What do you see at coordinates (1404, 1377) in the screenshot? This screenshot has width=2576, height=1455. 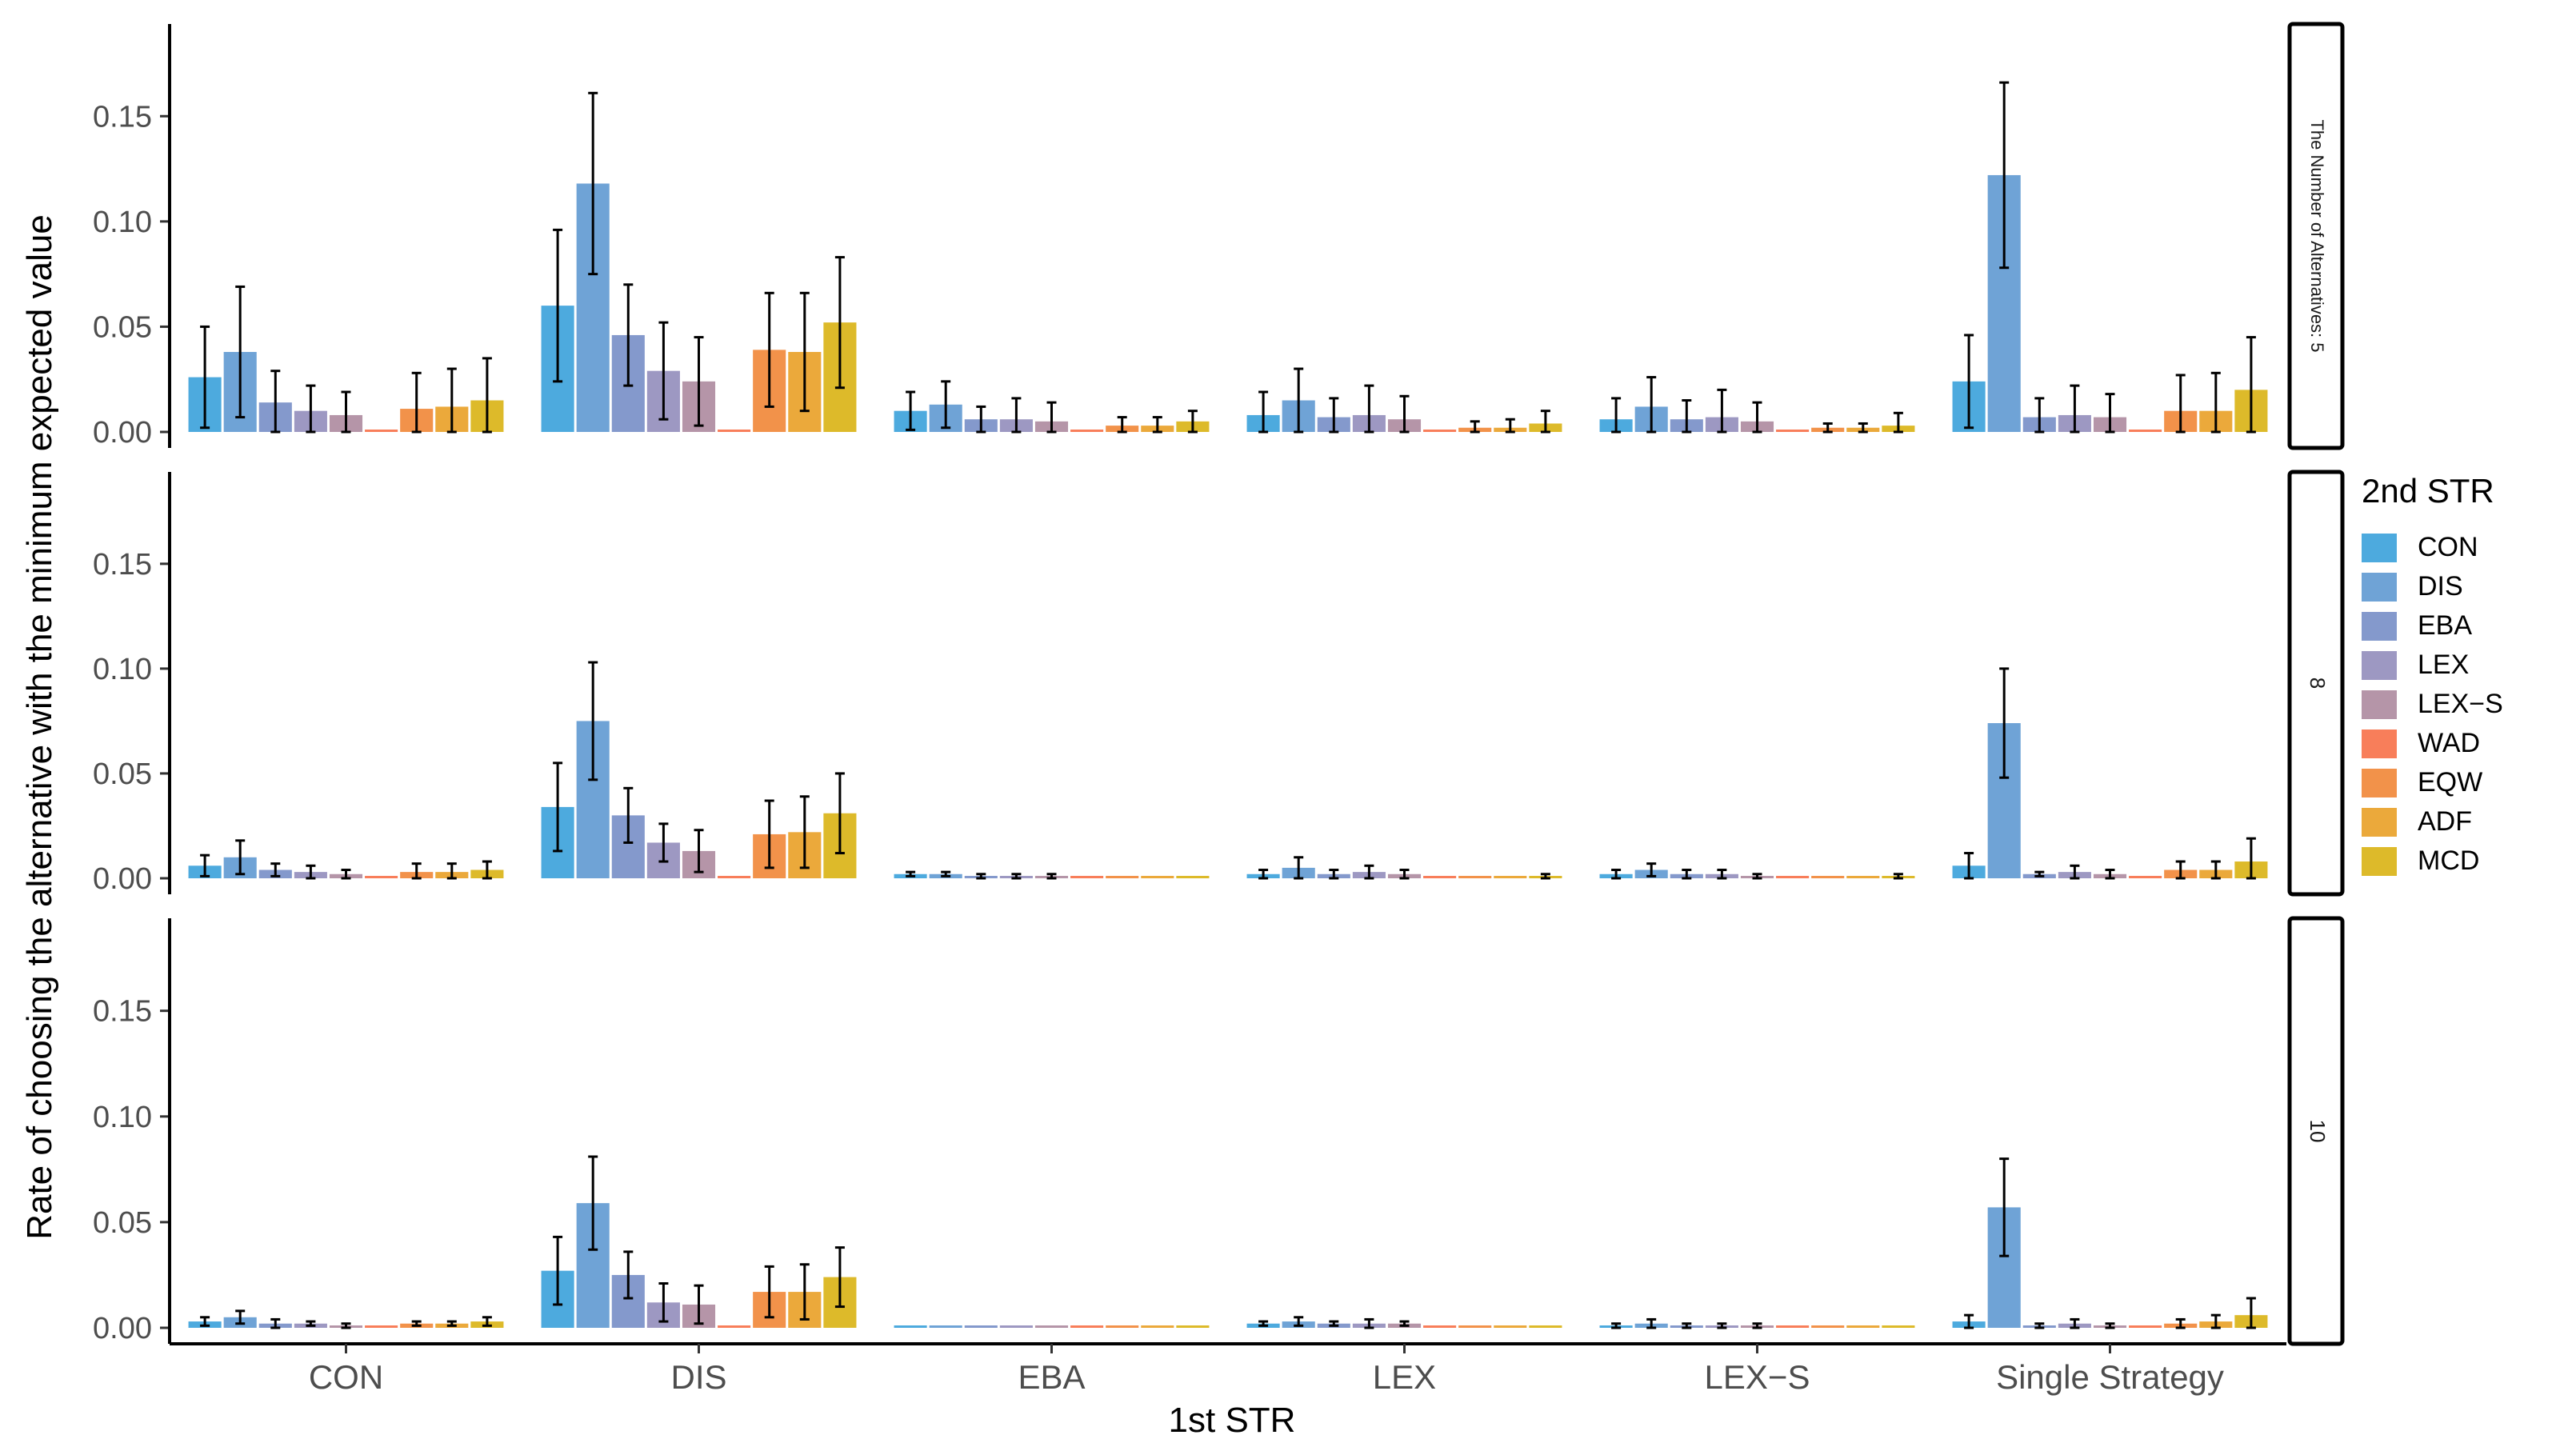 I see `x-tick-label: LEX` at bounding box center [1404, 1377].